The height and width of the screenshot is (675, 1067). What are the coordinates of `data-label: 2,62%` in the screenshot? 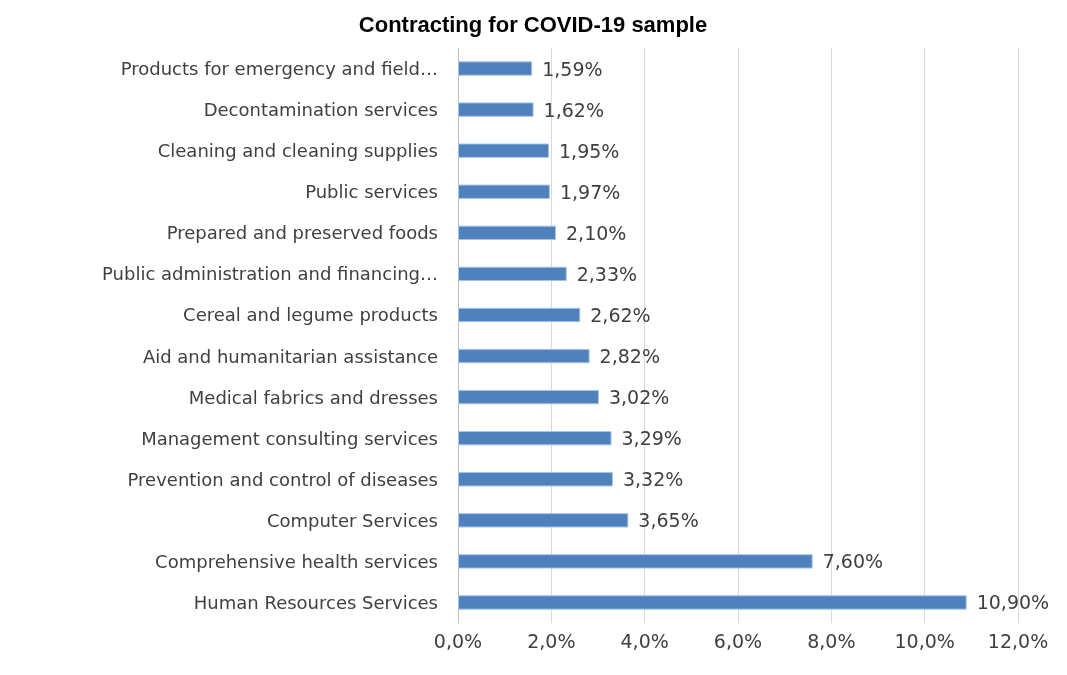 It's located at (620, 314).